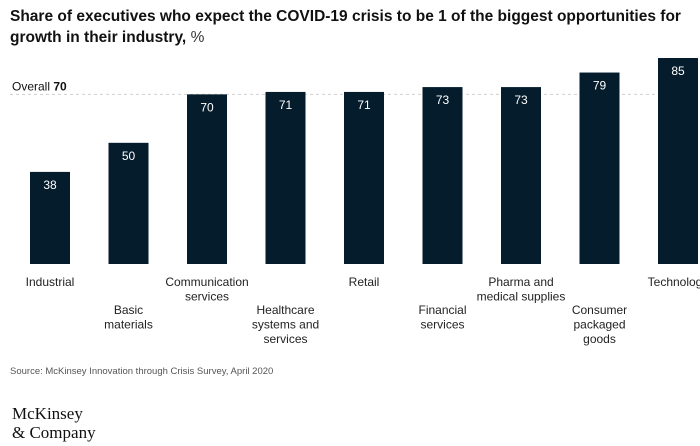 This screenshot has height=446, width=700. I want to click on category-label: Retail, so click(364, 282).